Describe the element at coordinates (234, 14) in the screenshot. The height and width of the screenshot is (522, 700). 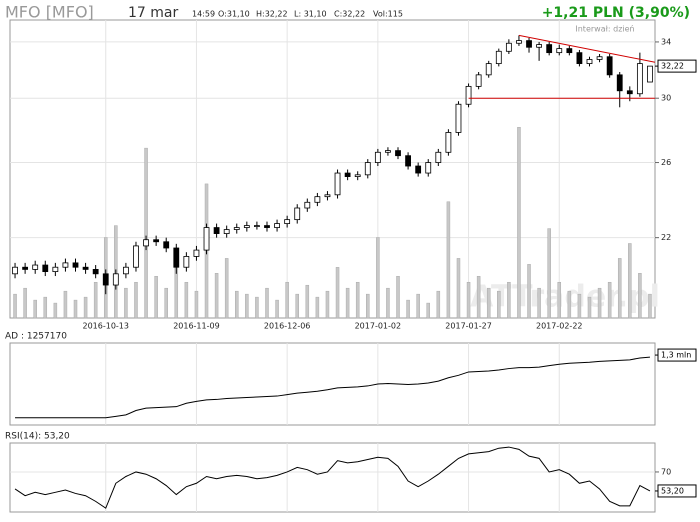
I see `open: O:31,10` at that location.